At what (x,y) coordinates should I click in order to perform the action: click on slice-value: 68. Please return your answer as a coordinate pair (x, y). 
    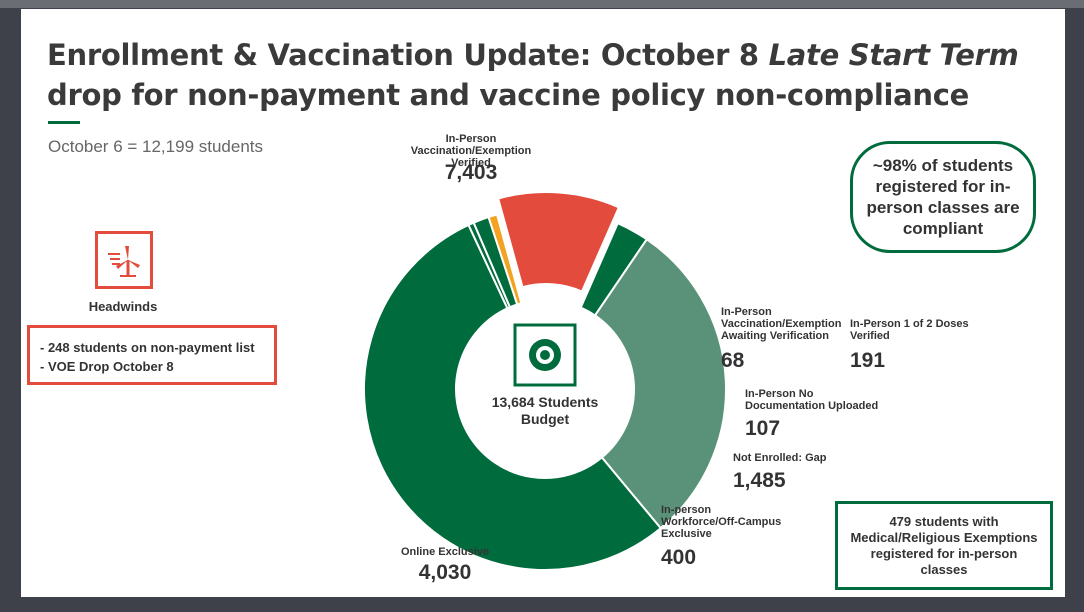
    Looking at the image, I should click on (733, 360).